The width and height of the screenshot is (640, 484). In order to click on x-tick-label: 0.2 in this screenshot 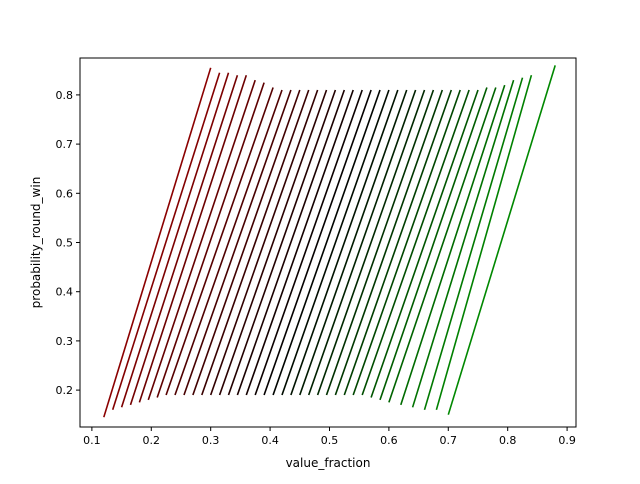, I will do `click(152, 440)`.